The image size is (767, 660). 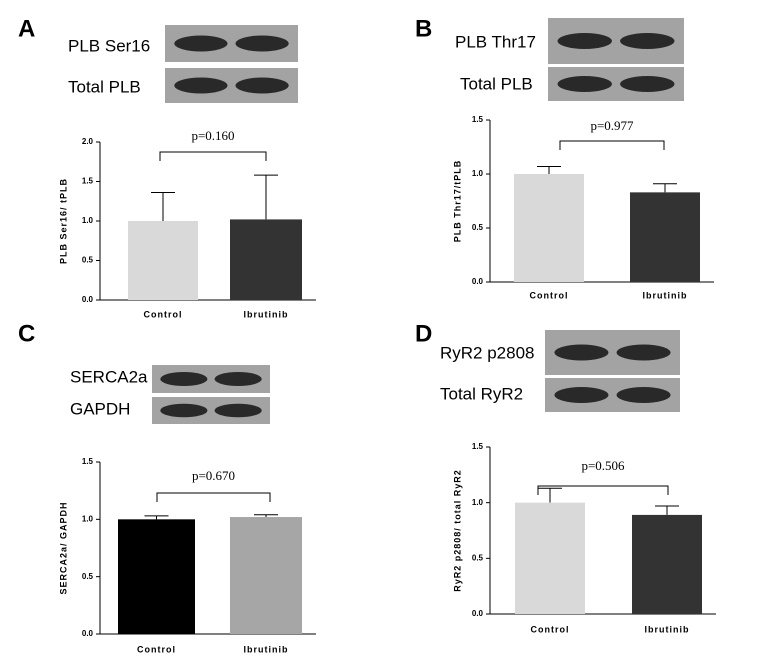 What do you see at coordinates (612, 125) in the screenshot?
I see `p-value: p=0.977` at bounding box center [612, 125].